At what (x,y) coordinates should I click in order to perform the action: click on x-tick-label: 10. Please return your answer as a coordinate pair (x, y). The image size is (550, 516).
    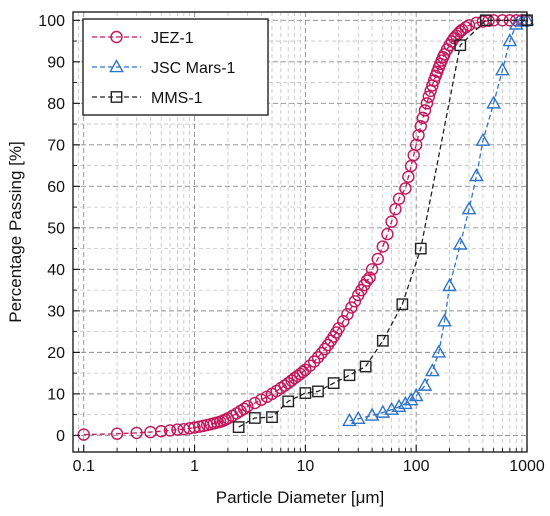
    Looking at the image, I should click on (305, 466).